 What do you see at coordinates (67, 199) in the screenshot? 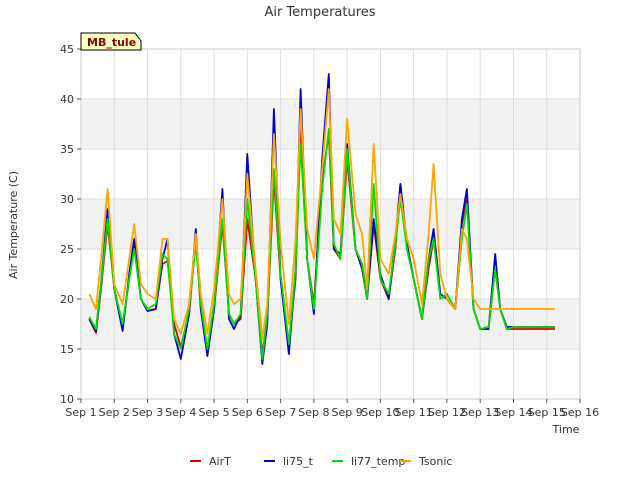
I see `y-tick-label: 30` at bounding box center [67, 199].